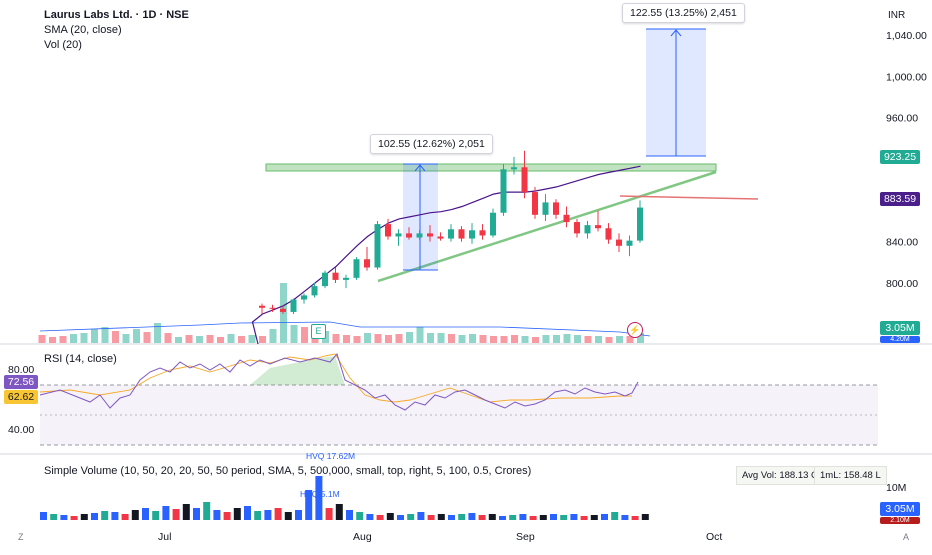 This screenshot has height=555, width=932. Describe the element at coordinates (21, 397) in the screenshot. I see `rsi-sma-tag: 62.62` at that location.